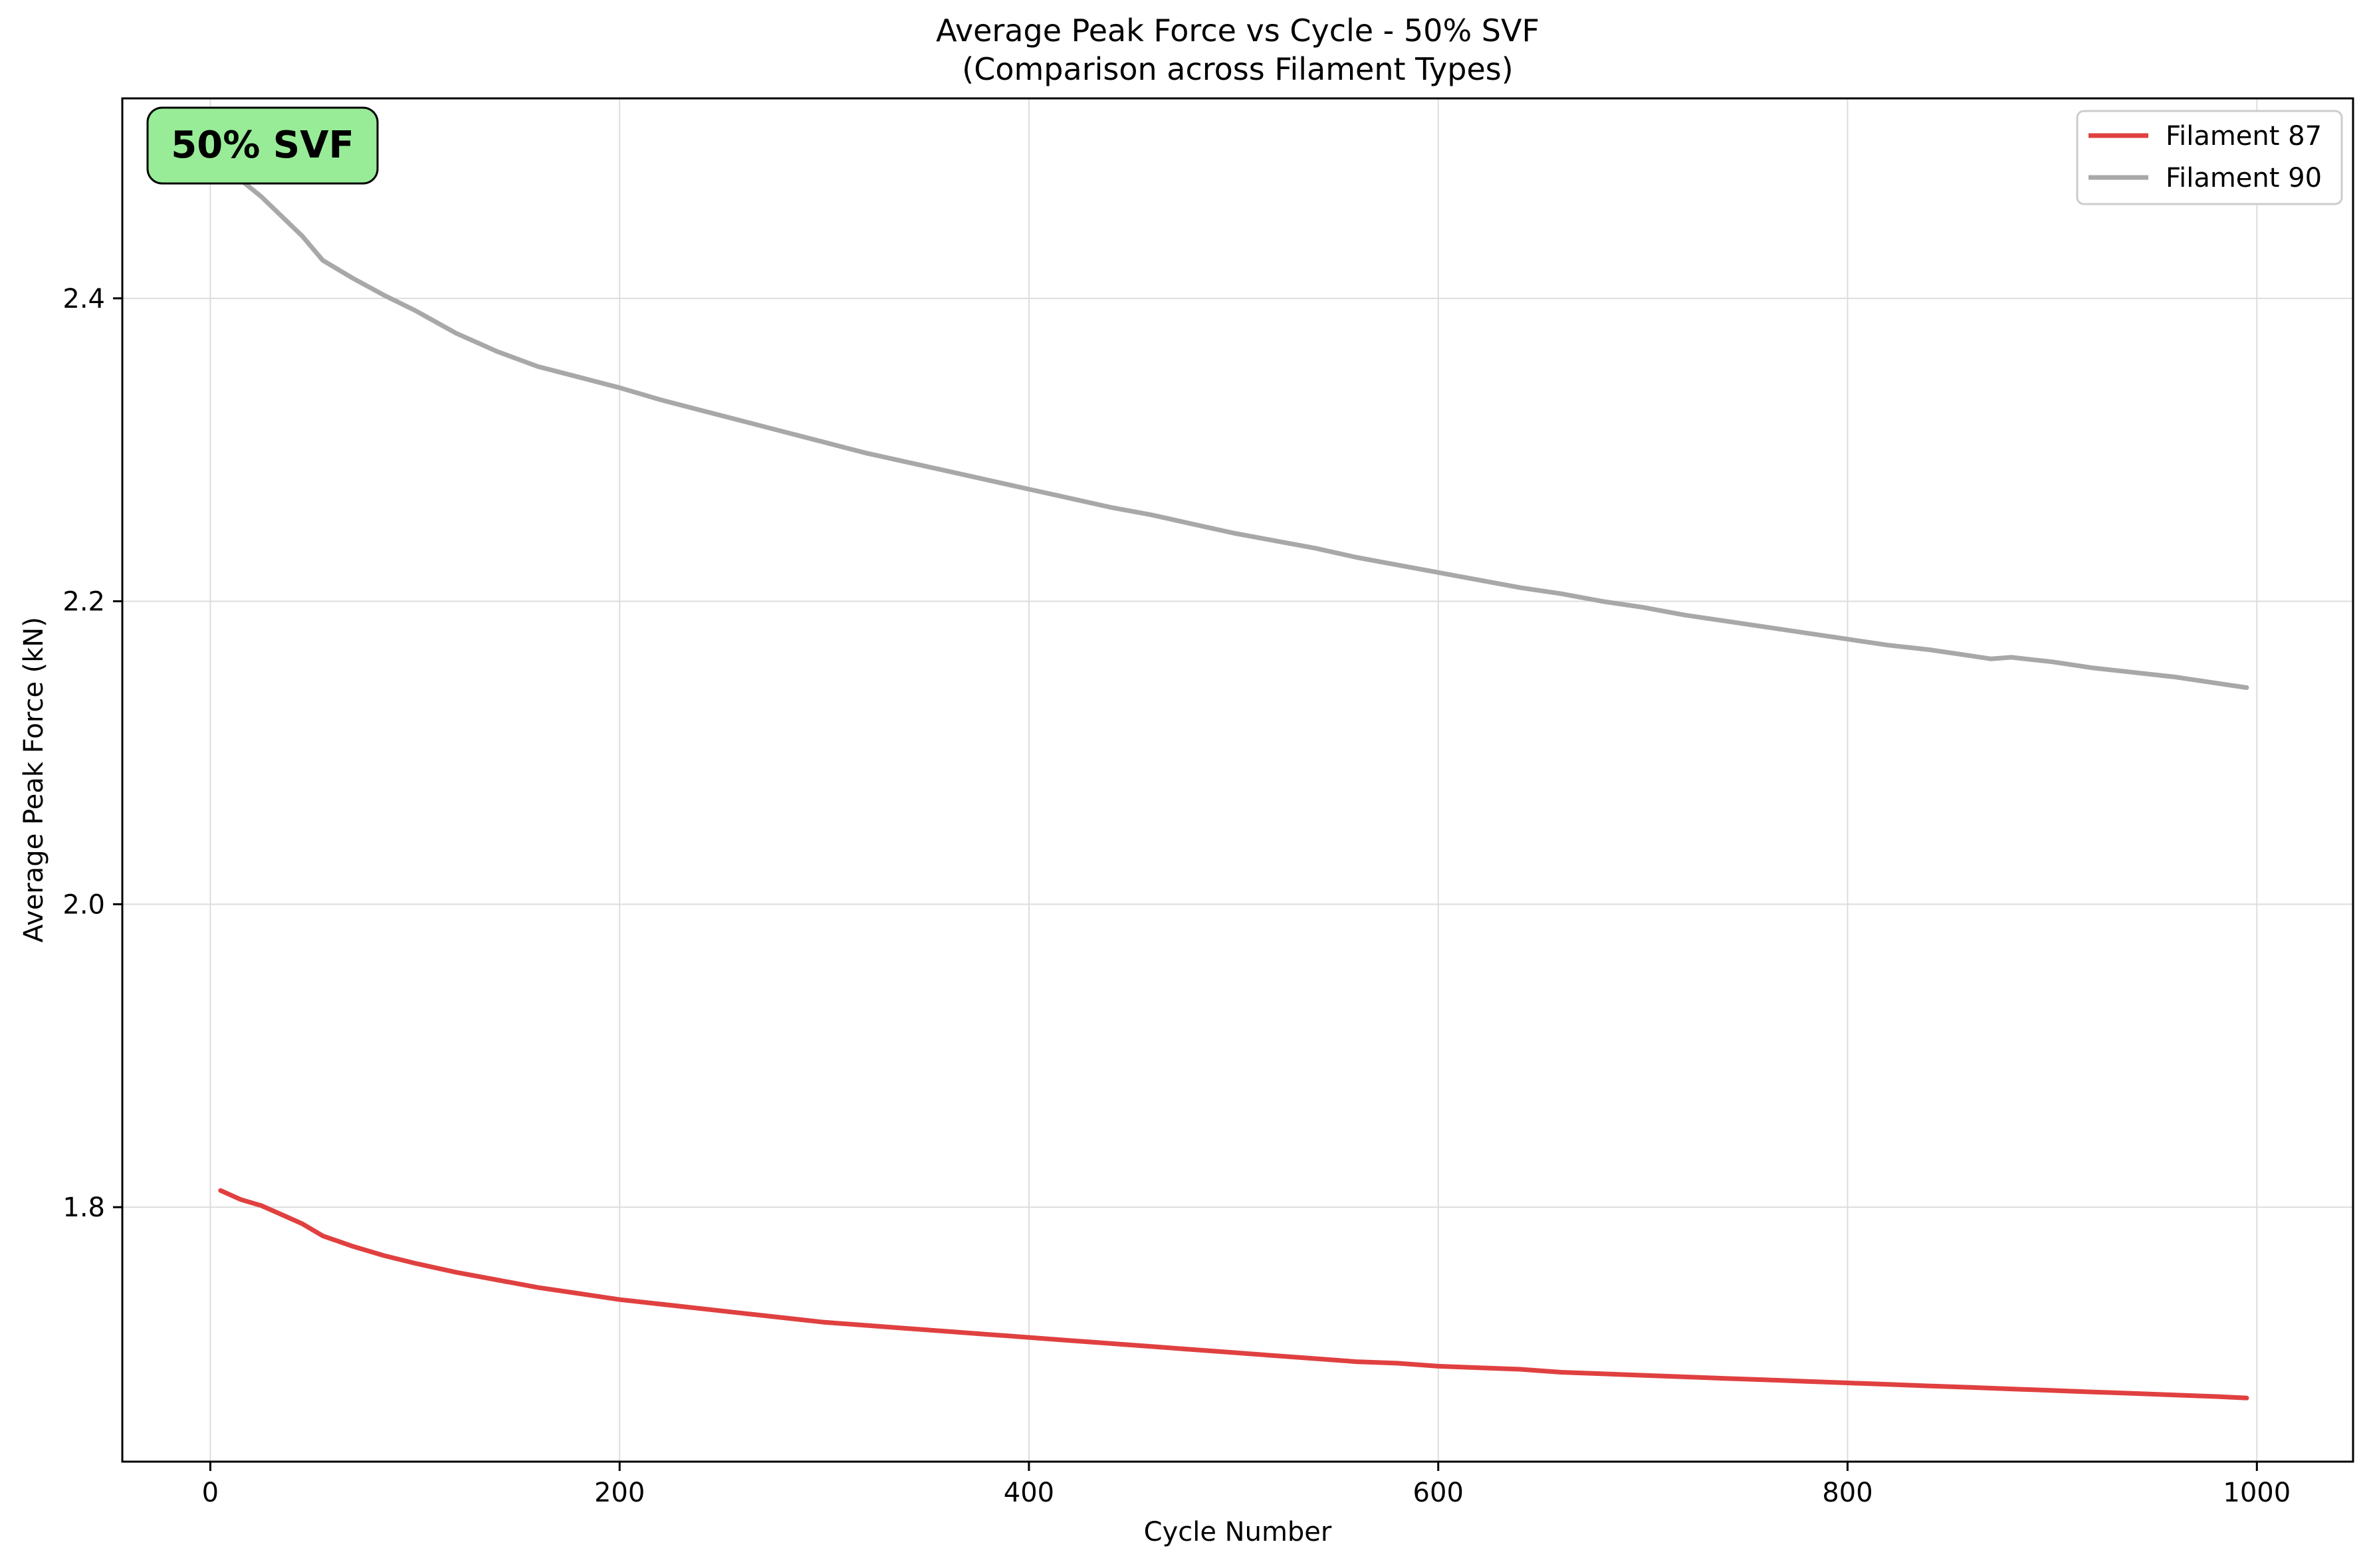  I want to click on svf-annotation: 50% SVF, so click(262, 145).